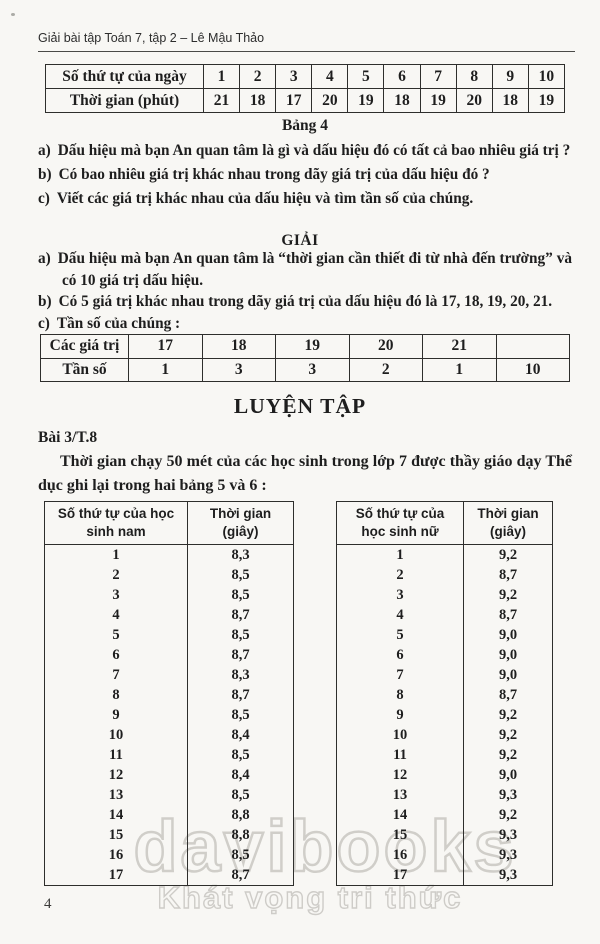 The width and height of the screenshot is (600, 944). Describe the element at coordinates (300, 240) in the screenshot. I see `solution-heading: GIẢI` at that location.